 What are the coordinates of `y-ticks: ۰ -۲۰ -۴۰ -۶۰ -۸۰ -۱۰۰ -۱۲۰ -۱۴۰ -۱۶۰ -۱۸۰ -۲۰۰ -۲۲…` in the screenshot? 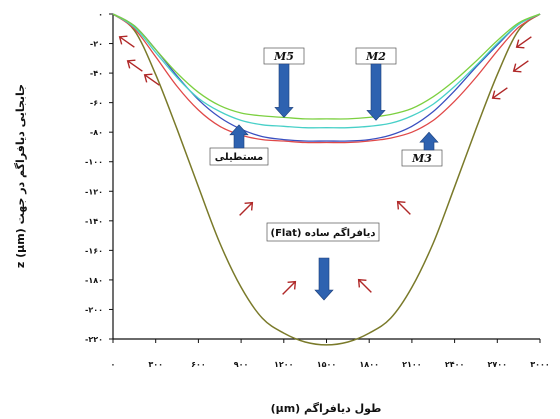 It's located at (99, 177).